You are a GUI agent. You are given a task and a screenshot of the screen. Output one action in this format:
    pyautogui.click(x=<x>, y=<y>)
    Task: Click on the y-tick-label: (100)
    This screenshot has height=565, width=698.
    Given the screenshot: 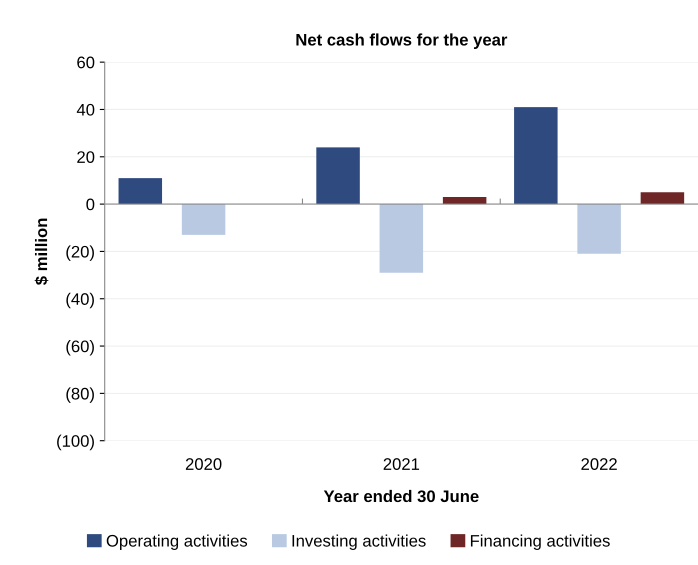 What is the action you would take?
    pyautogui.click(x=75, y=442)
    